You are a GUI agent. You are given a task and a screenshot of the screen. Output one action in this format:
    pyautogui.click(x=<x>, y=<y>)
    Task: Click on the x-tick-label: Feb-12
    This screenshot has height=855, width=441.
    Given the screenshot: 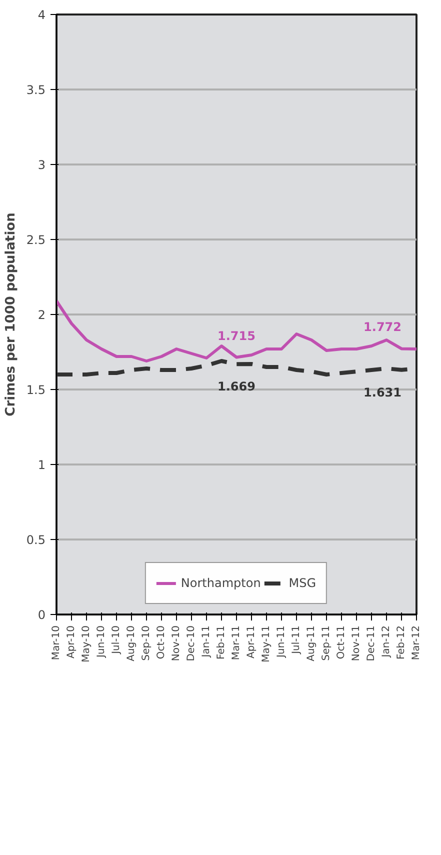 What is the action you would take?
    pyautogui.click(x=401, y=642)
    